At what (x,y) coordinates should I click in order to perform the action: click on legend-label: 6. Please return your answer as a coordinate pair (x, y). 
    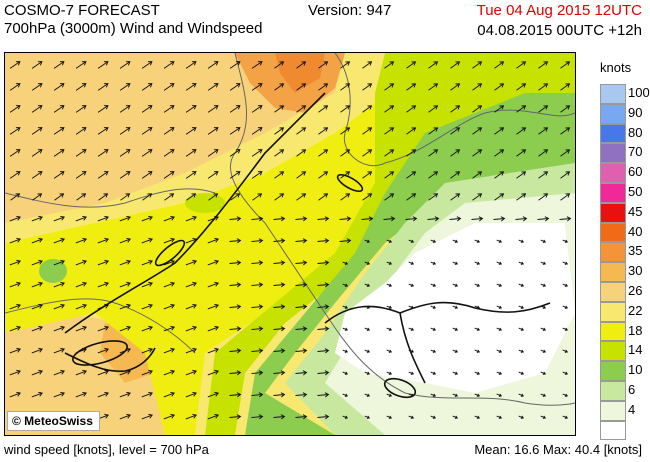
    Looking at the image, I should click on (632, 389).